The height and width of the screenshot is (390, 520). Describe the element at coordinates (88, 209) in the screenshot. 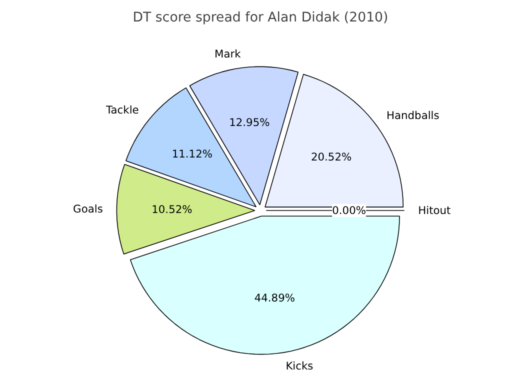

I see `slice-label: Goals` at that location.